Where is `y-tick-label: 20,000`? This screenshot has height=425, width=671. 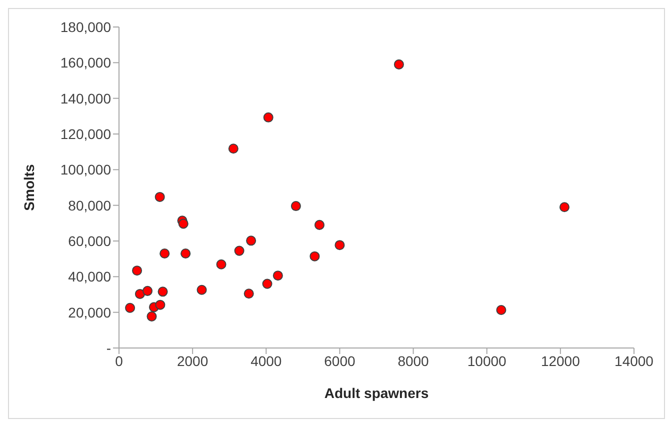
y-tick-label: 20,000 is located at coordinates (90, 312).